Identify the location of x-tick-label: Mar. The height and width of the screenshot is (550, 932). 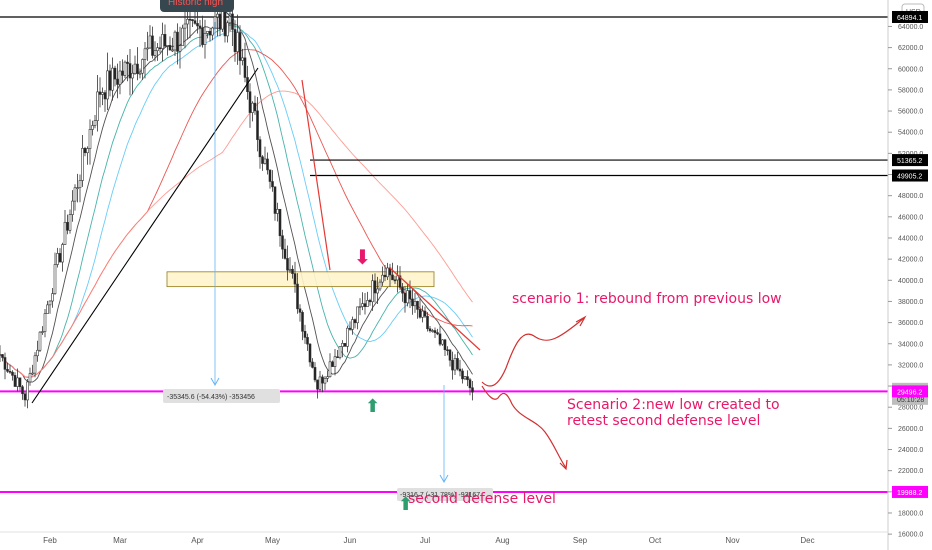
(120, 540).